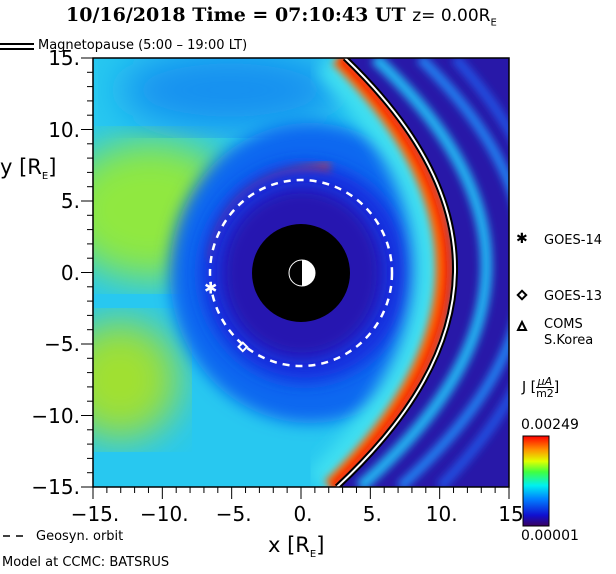  I want to click on x-tick-label: −5., so click(233, 514).